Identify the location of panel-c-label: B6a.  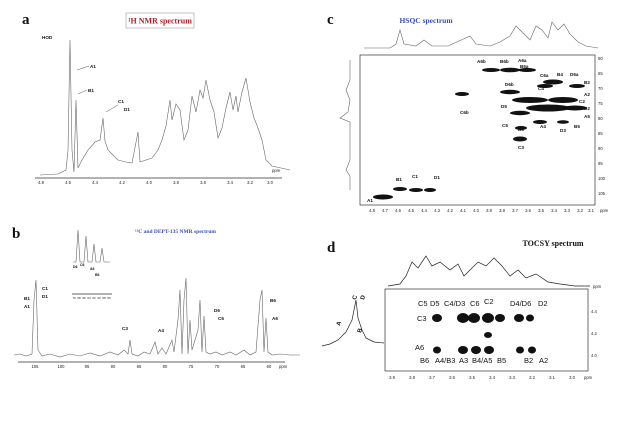
(524, 66).